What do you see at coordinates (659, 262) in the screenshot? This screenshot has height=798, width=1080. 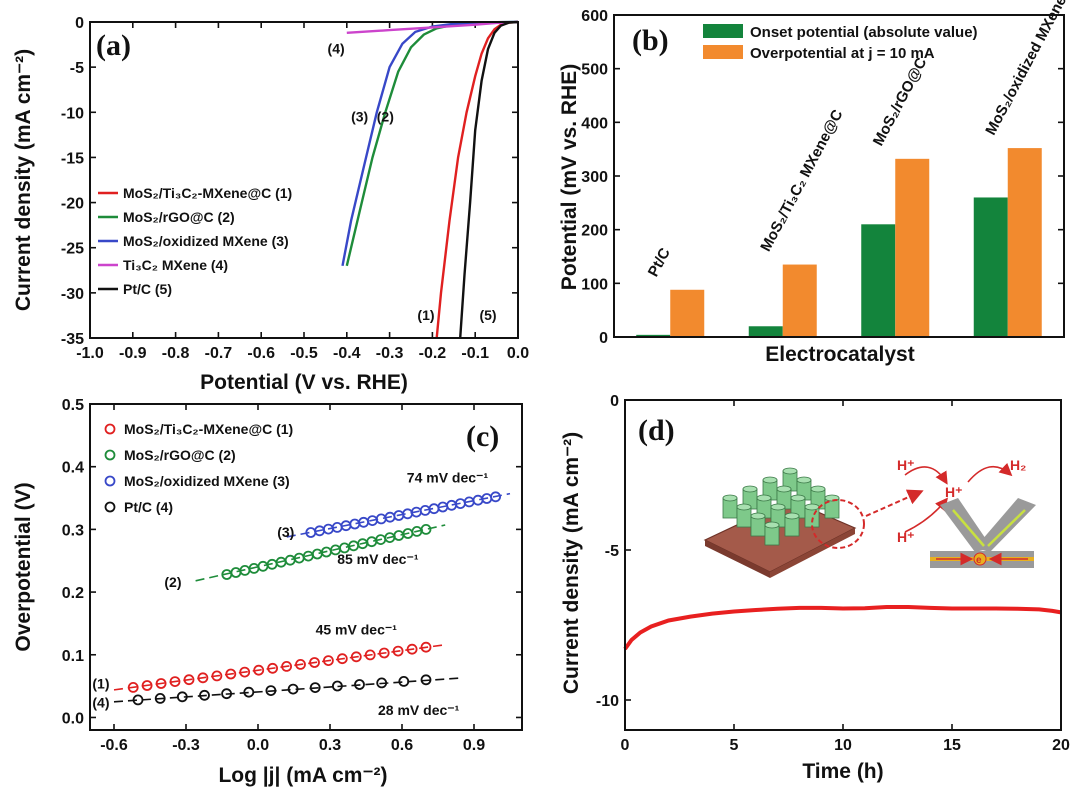 I see `category-label: Pt/C` at bounding box center [659, 262].